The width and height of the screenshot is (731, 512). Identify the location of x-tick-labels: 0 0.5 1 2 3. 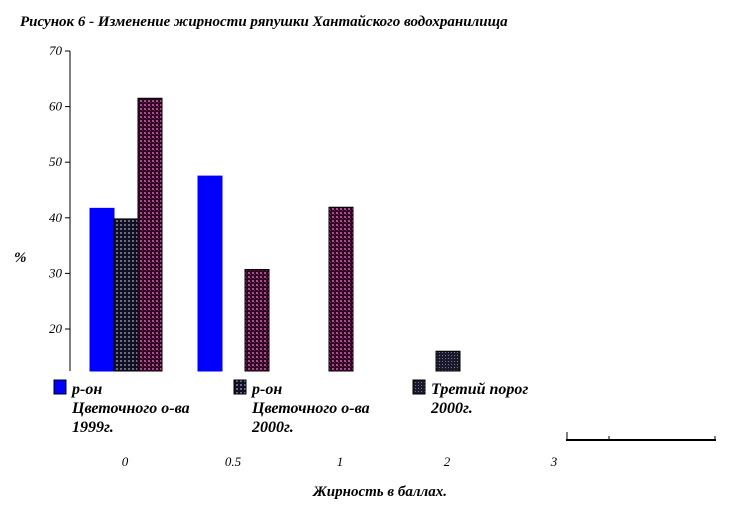
(340, 461).